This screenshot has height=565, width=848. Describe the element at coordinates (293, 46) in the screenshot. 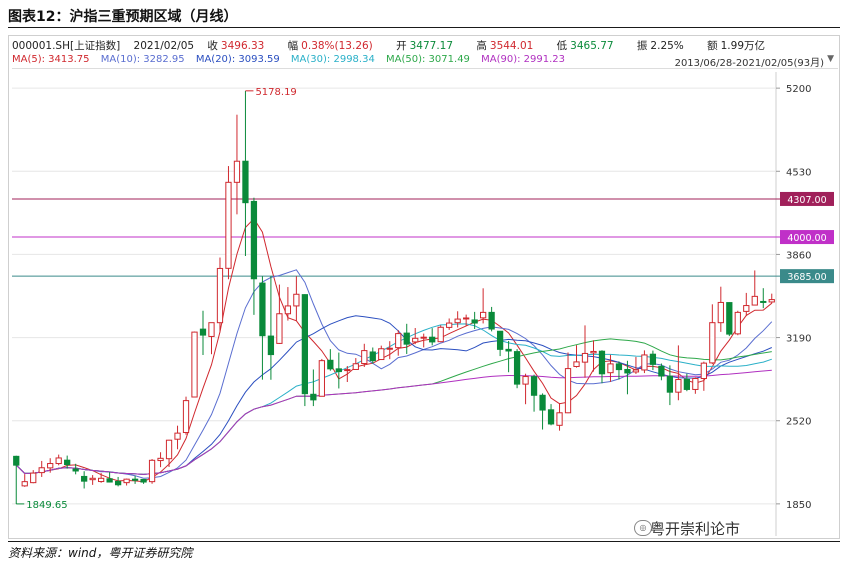

I see `amp-label: 幅` at that location.